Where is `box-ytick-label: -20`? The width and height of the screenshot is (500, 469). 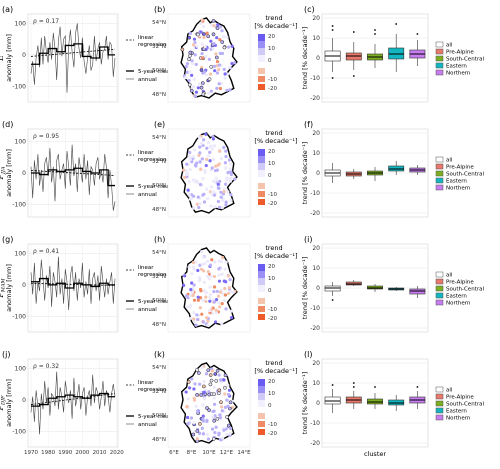
box-ytick-label: -20 is located at coordinates (315, 443).